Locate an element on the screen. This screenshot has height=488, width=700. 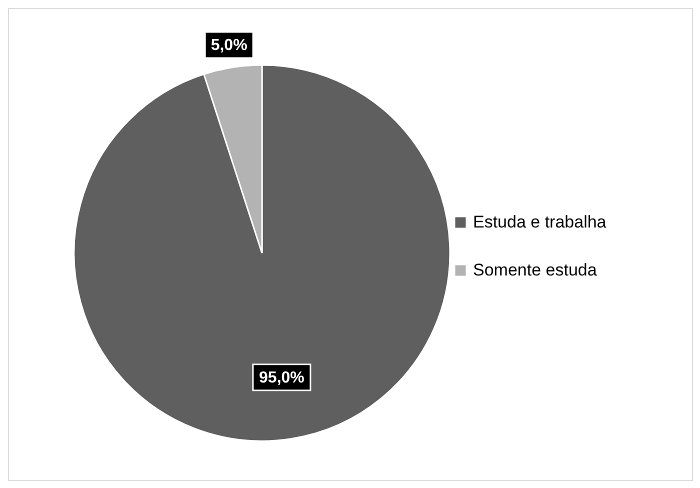
legend-label: Estuda e trabalha is located at coordinates (540, 222).